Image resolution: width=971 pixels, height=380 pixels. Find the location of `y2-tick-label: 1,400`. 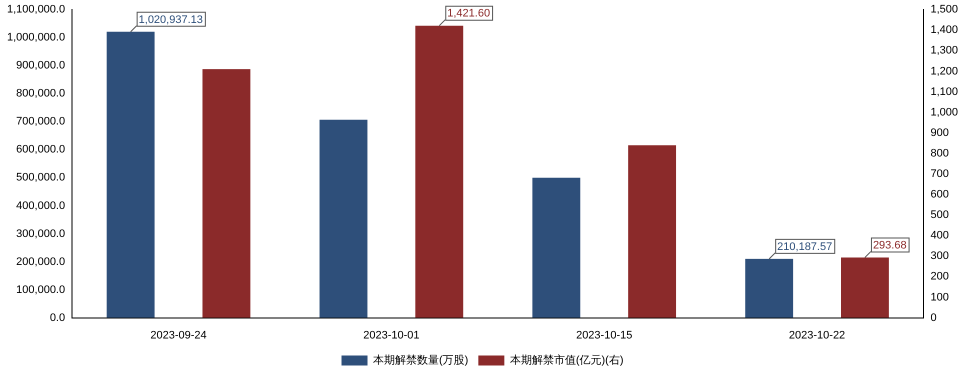

y2-tick-label: 1,400 is located at coordinates (944, 30).